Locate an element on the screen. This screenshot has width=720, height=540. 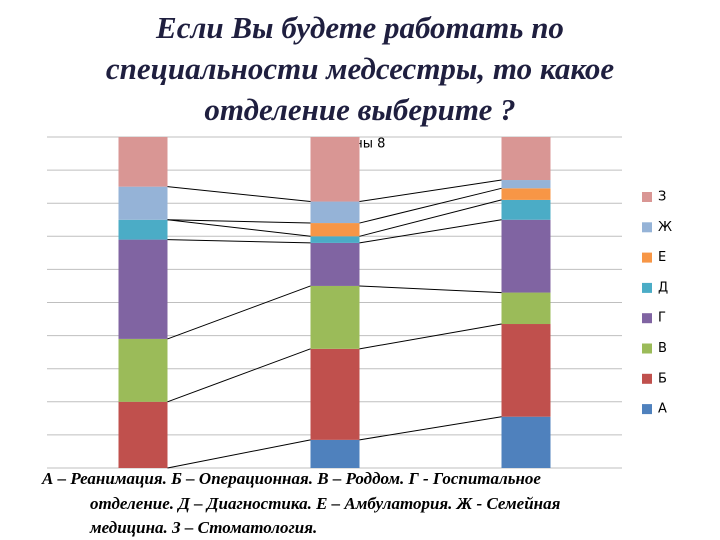
legend-label: А is located at coordinates (662, 409).